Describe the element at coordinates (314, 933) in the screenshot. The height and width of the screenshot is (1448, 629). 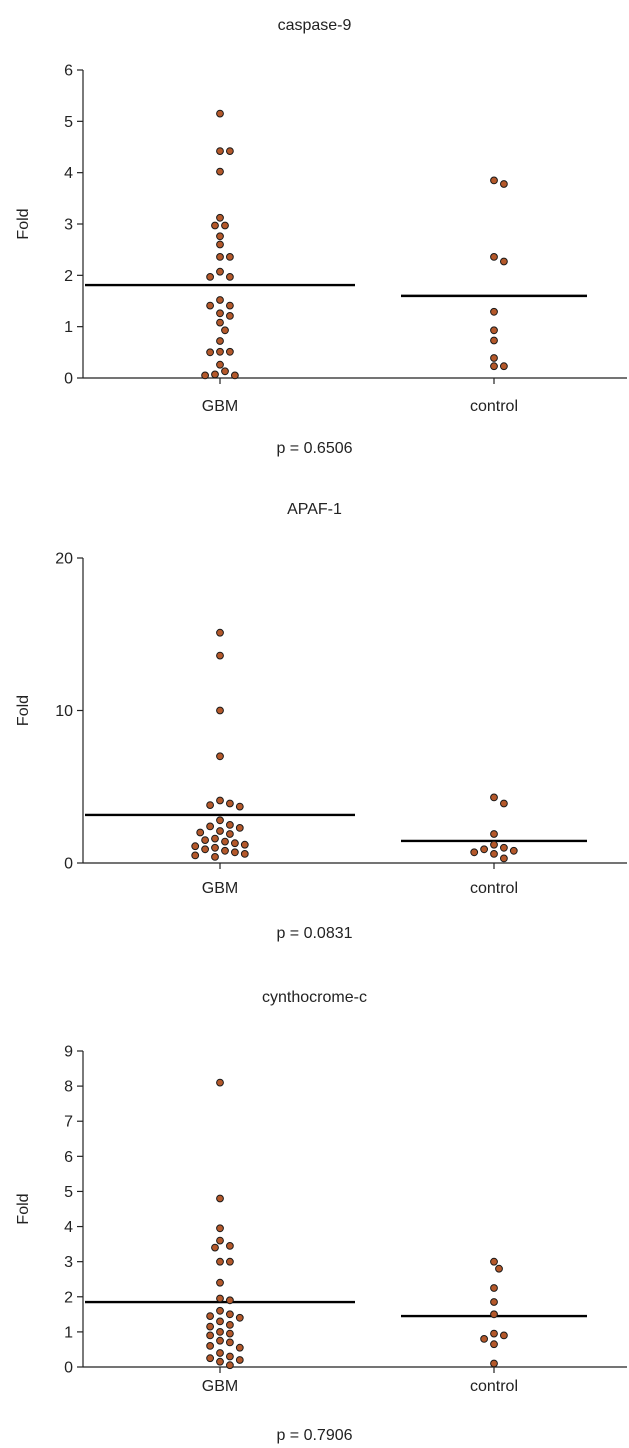
I see `p-value-label: p = 0.0831` at that location.